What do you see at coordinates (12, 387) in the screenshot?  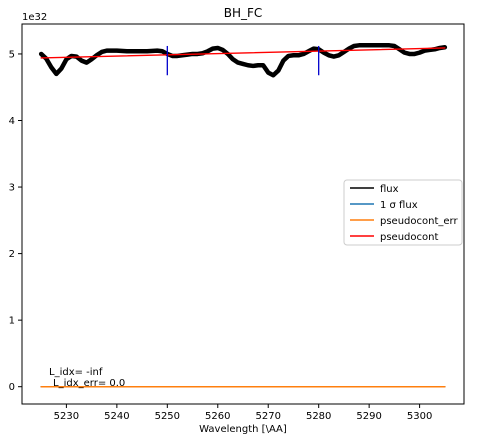 I see `y-tick-label-0: 0` at bounding box center [12, 387].